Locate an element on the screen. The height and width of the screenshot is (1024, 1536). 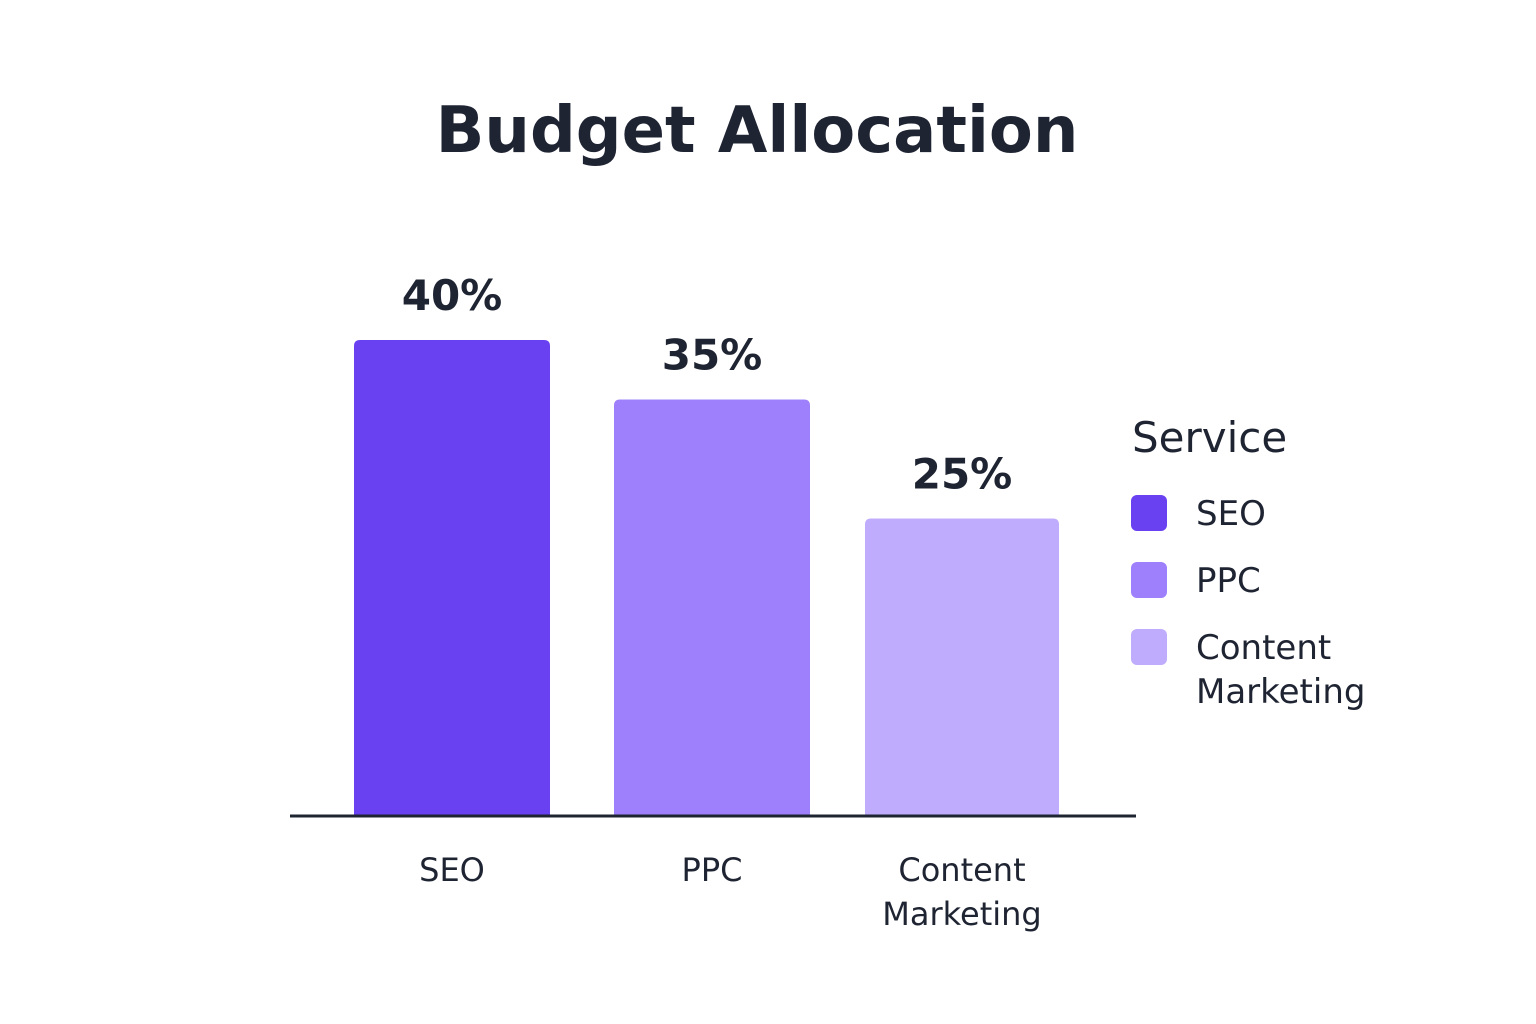
value-label-seo: 40% is located at coordinates (452, 295).